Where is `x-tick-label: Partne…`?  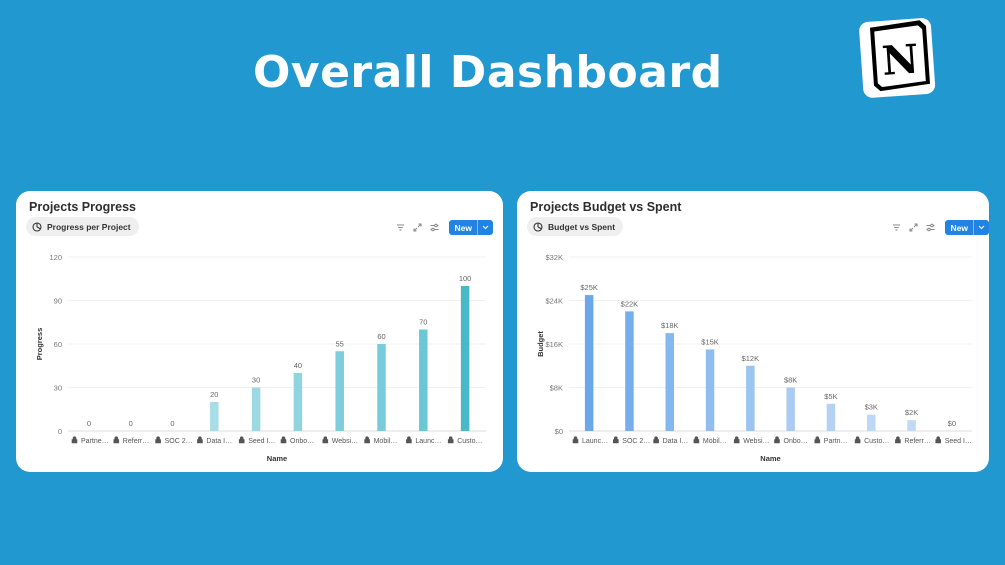 x-tick-label: Partne… is located at coordinates (95, 441).